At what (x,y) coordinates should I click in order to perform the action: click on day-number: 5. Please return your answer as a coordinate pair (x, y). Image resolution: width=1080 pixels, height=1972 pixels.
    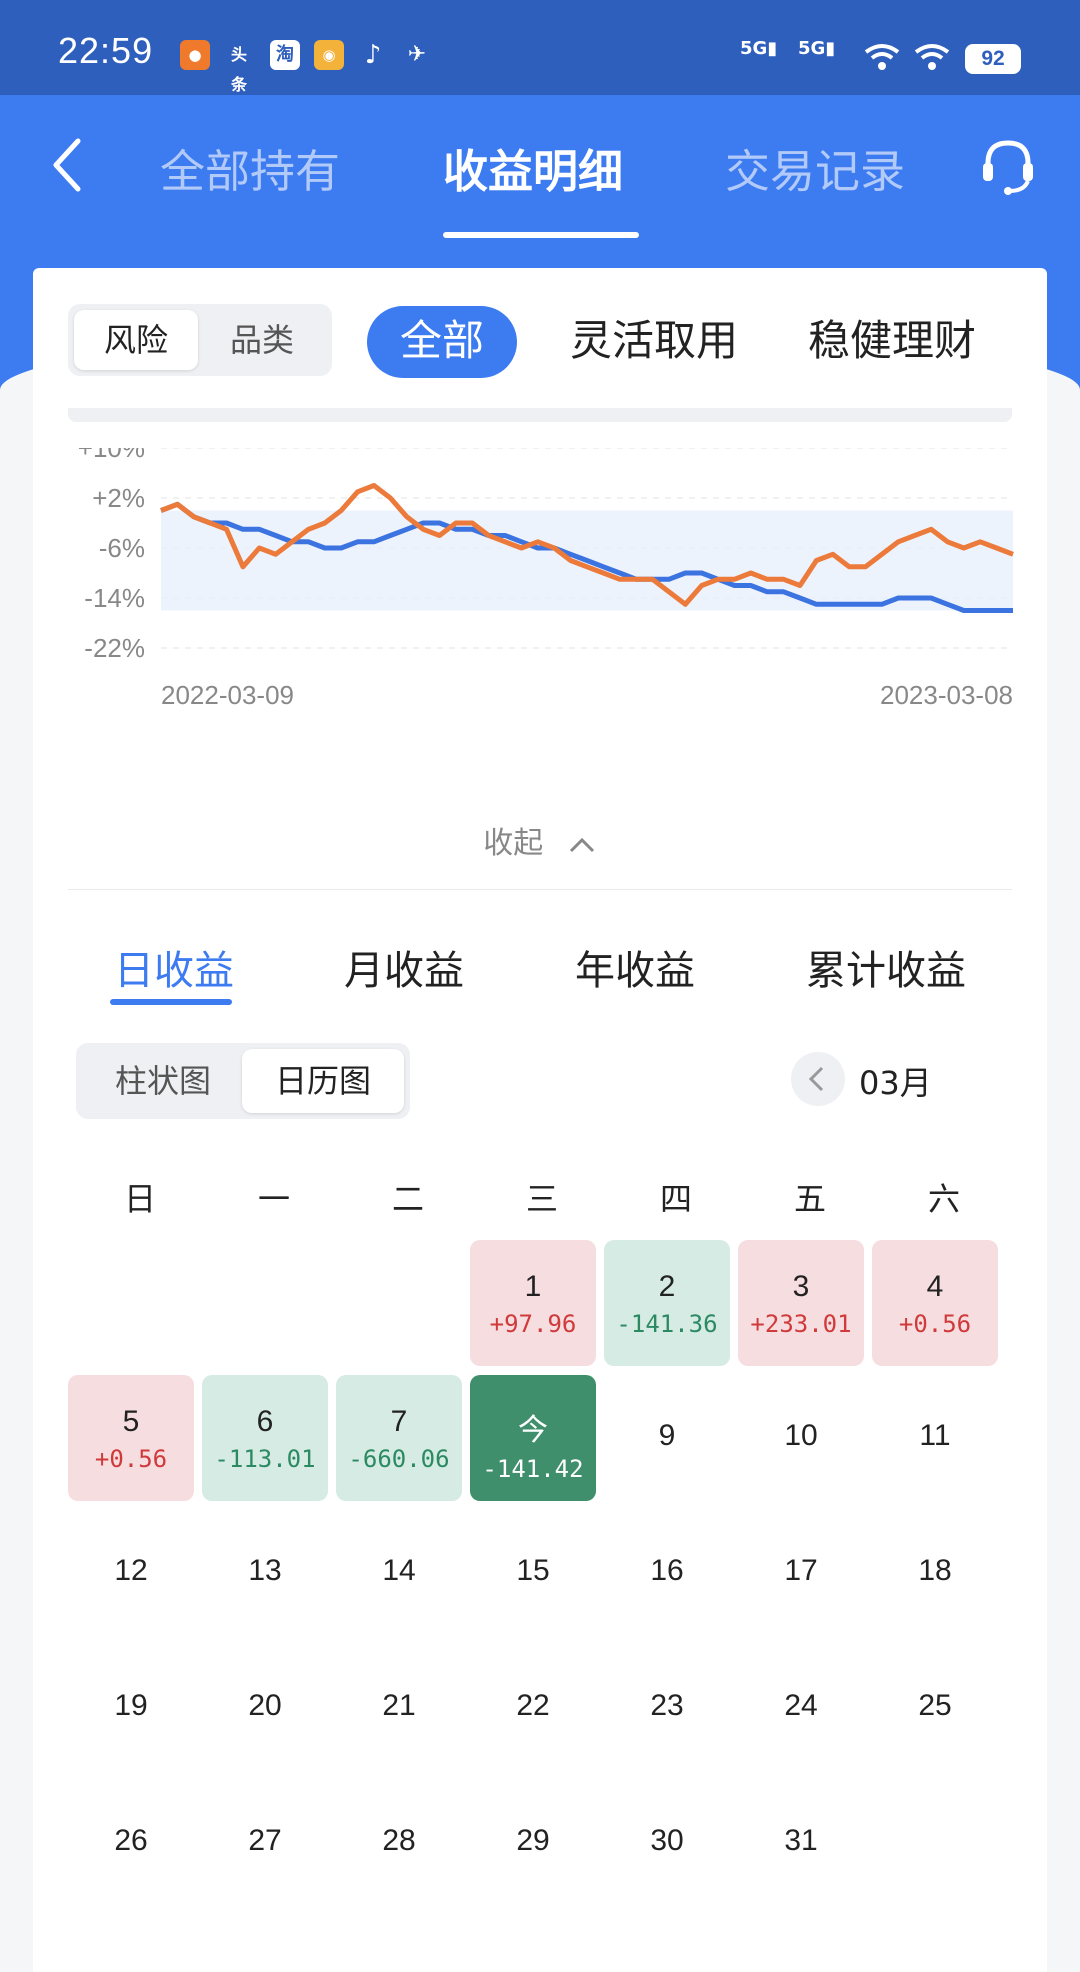
    Looking at the image, I should click on (131, 1421).